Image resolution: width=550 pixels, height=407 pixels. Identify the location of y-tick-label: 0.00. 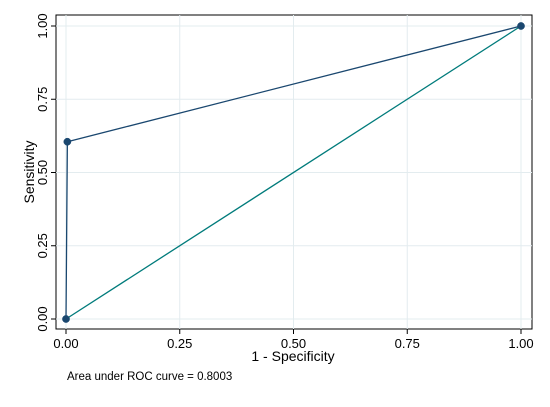
(42, 318).